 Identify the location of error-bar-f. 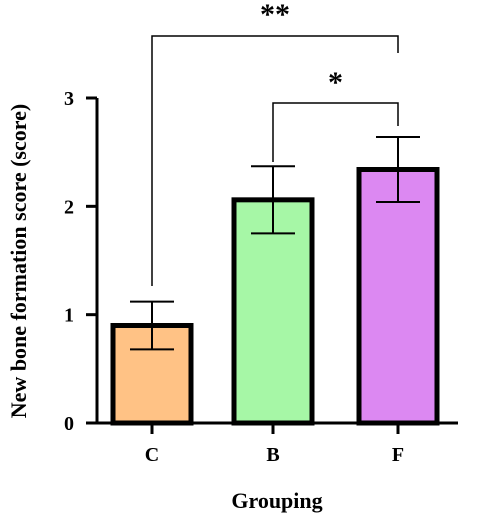
(398, 169).